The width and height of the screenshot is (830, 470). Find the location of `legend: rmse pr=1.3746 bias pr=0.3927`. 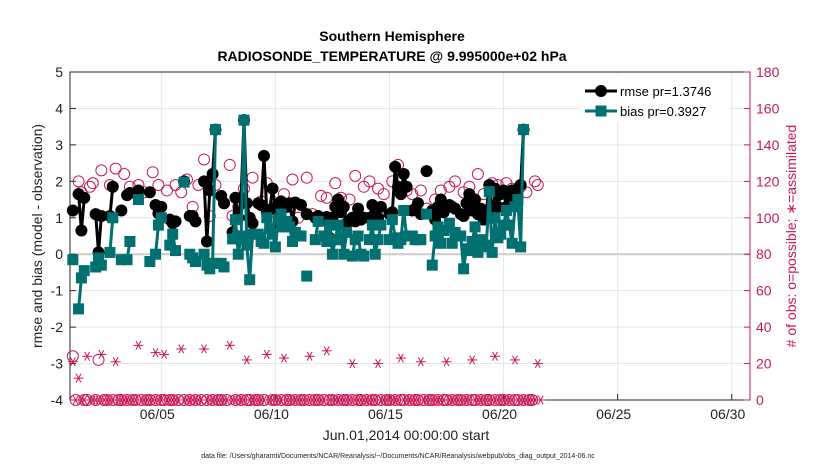

legend: rmse pr=1.3746 bias pr=0.3927 is located at coordinates (655, 99).